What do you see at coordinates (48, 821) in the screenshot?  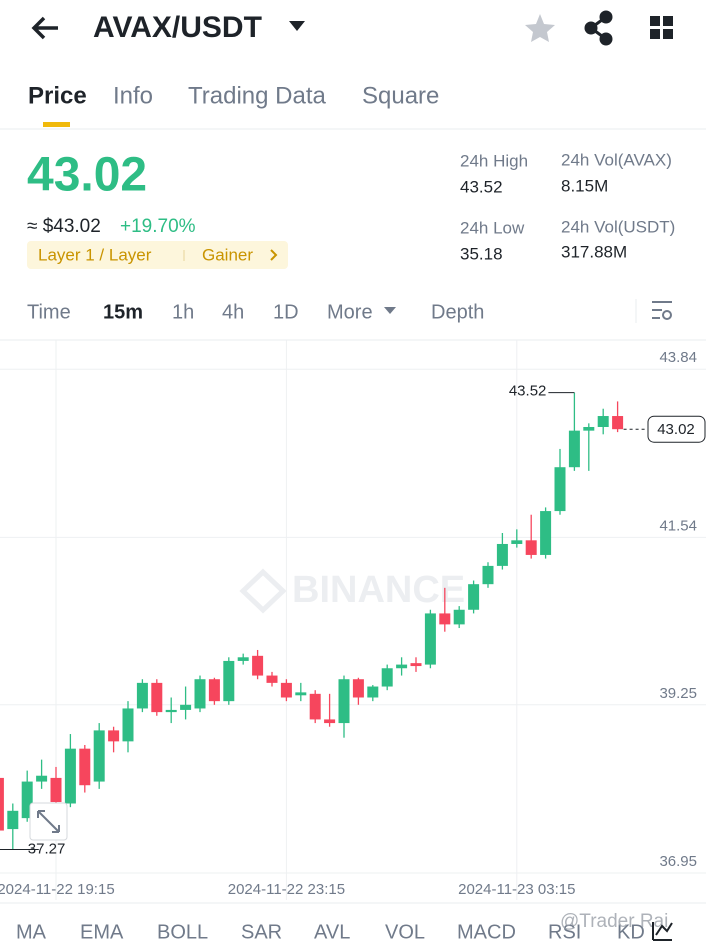 I see `expand-button` at bounding box center [48, 821].